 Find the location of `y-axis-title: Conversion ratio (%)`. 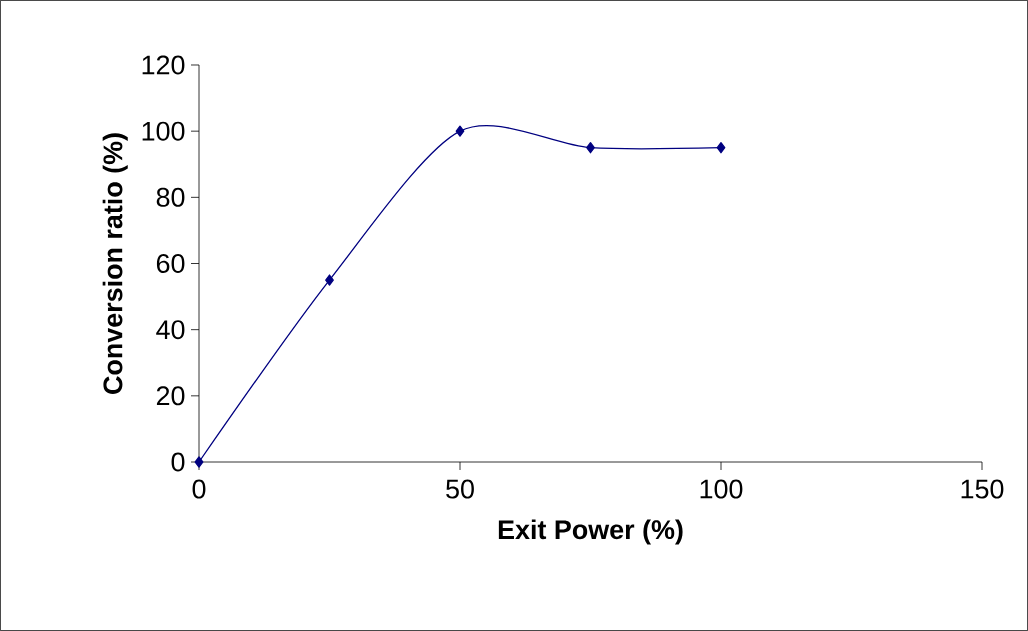

y-axis-title: Conversion ratio (%) is located at coordinates (115, 263).